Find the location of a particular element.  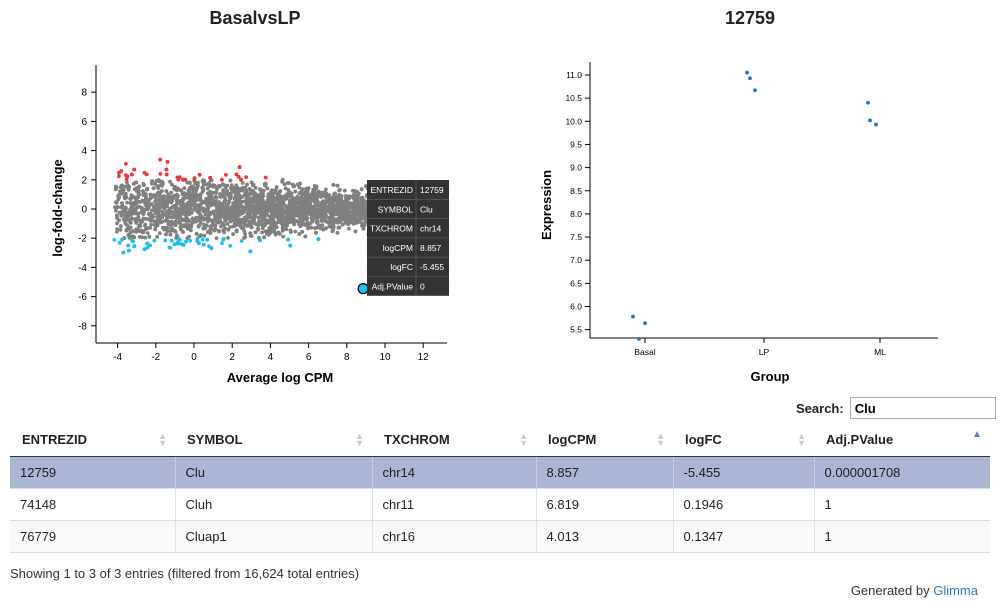

ma-x-tick-label: 6 is located at coordinates (309, 357).